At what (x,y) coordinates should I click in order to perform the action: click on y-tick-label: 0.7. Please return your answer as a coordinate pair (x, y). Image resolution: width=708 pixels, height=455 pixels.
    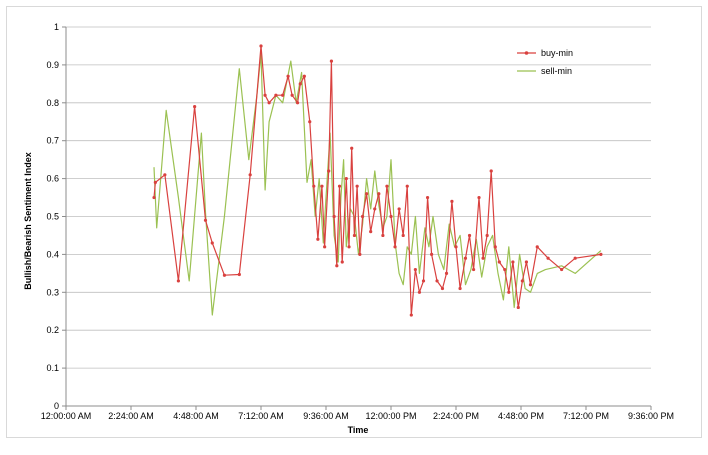
    Looking at the image, I should click on (52, 141).